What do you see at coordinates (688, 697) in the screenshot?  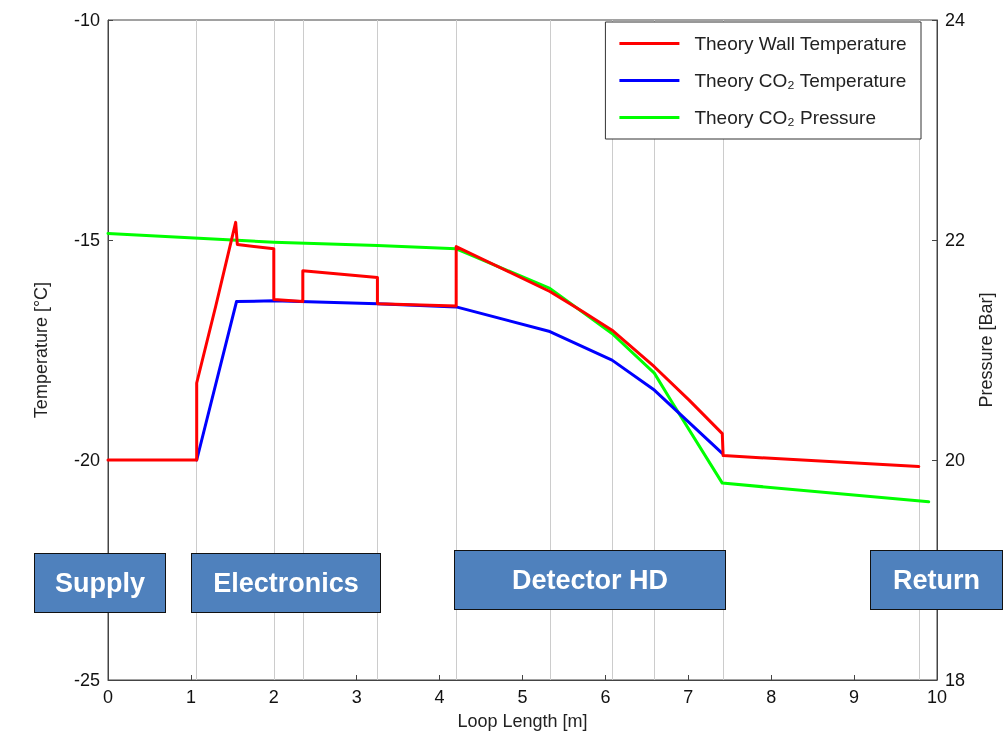 I see `x-tick-label: 7` at bounding box center [688, 697].